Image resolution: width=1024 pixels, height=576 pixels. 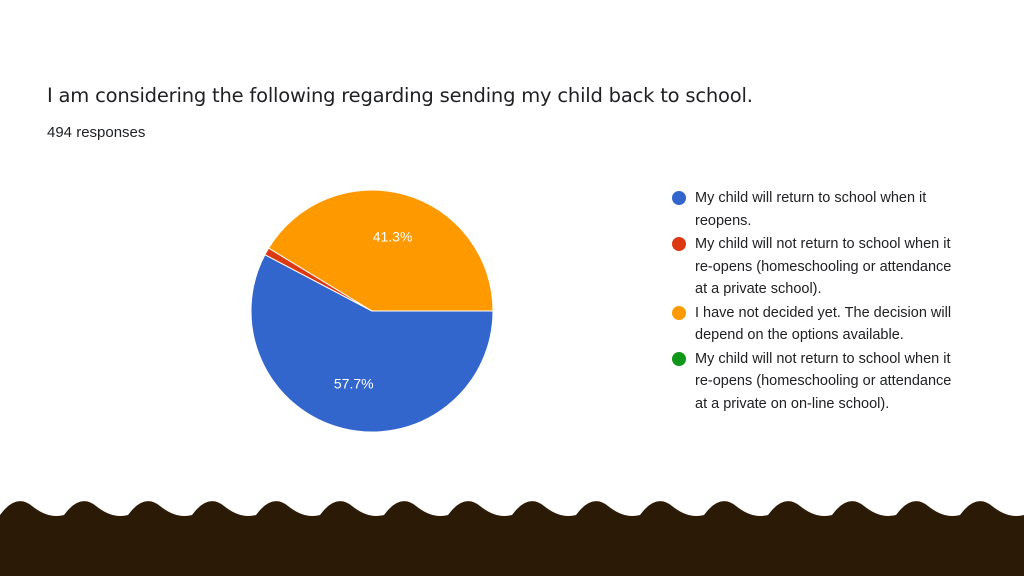 What do you see at coordinates (723, 220) in the screenshot?
I see `legend-label-line: reopens.` at bounding box center [723, 220].